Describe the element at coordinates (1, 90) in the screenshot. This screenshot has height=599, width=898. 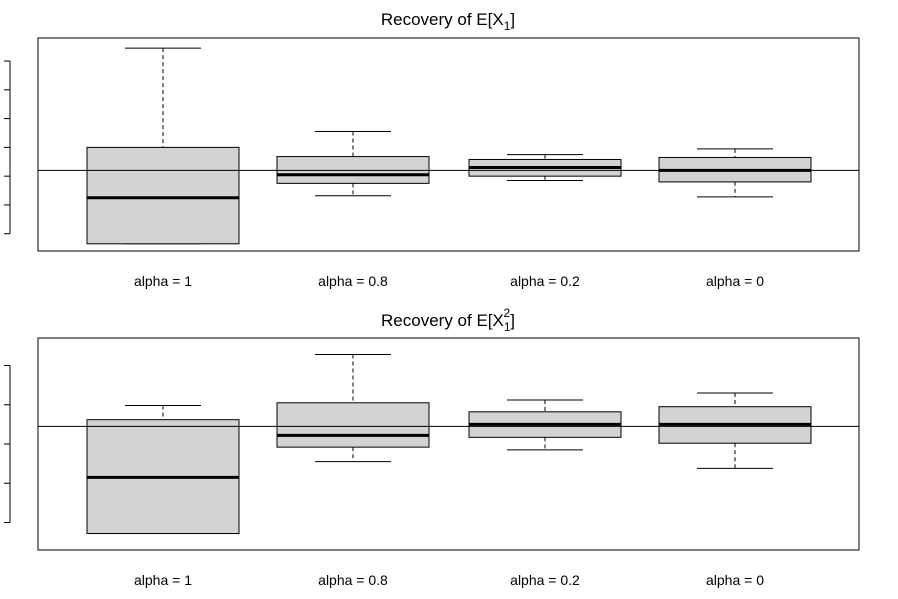
I see `y-tick-label: 8` at that location.